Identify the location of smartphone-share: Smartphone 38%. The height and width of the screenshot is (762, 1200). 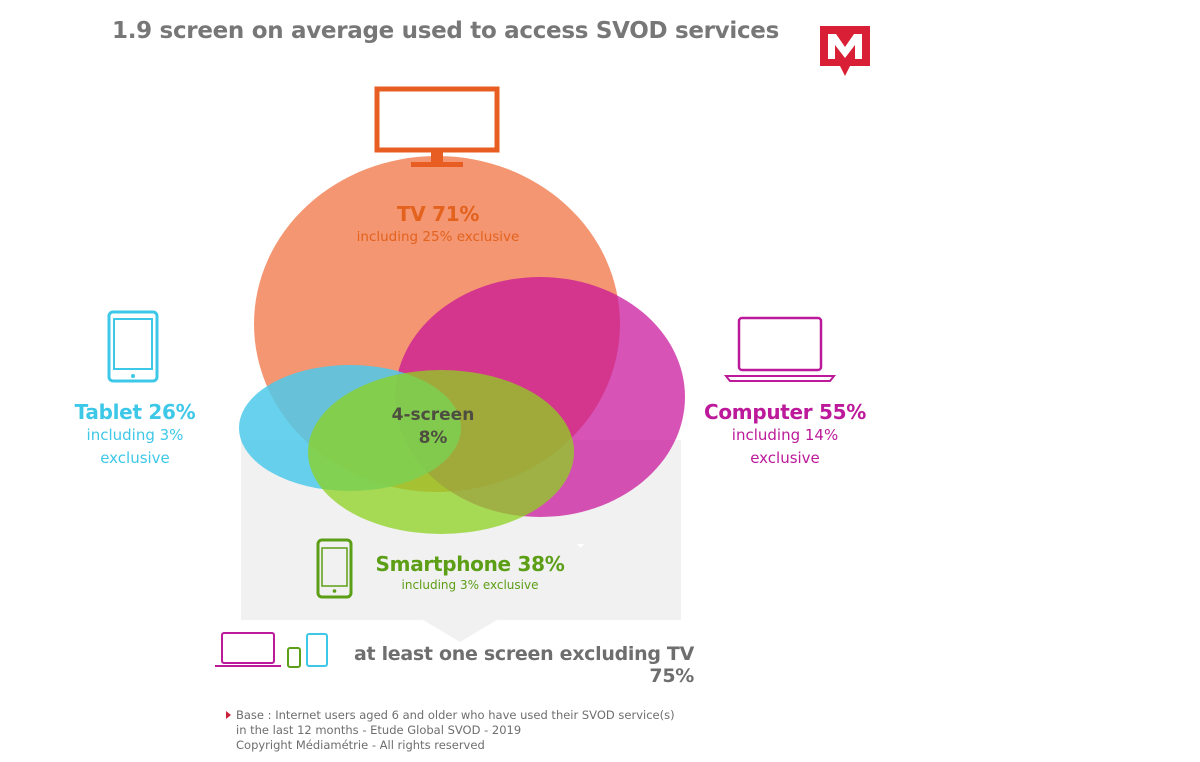
(470, 564).